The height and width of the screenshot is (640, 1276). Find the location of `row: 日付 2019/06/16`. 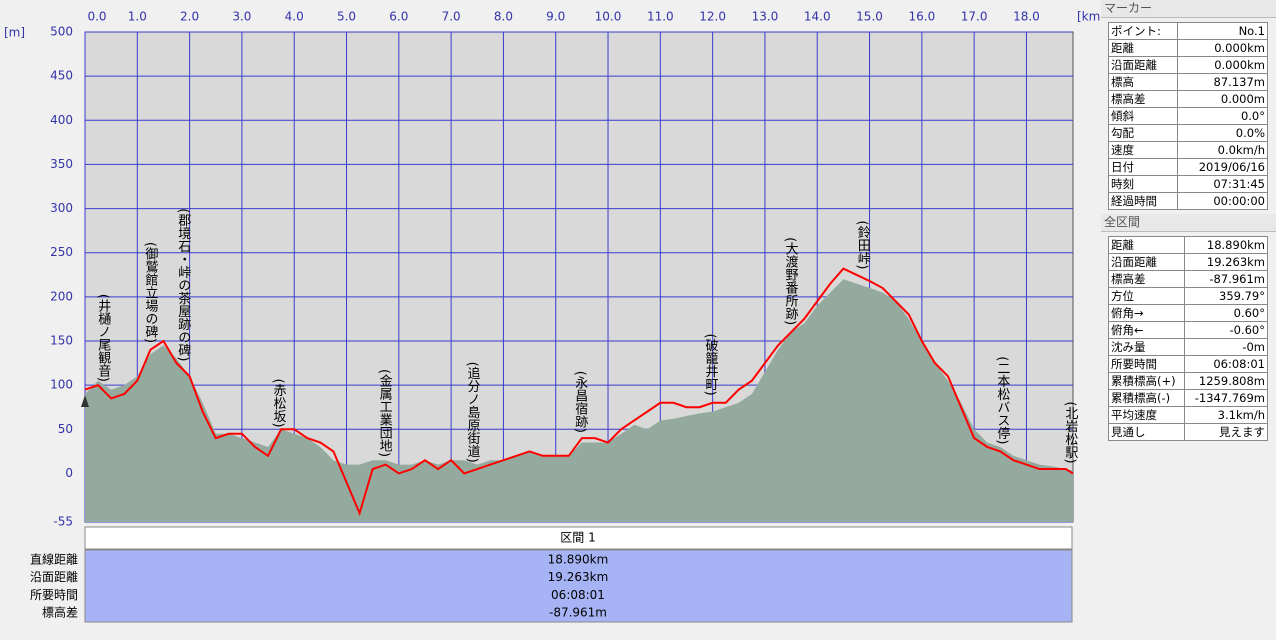

row: 日付 2019/06/16 is located at coordinates (1187, 167).